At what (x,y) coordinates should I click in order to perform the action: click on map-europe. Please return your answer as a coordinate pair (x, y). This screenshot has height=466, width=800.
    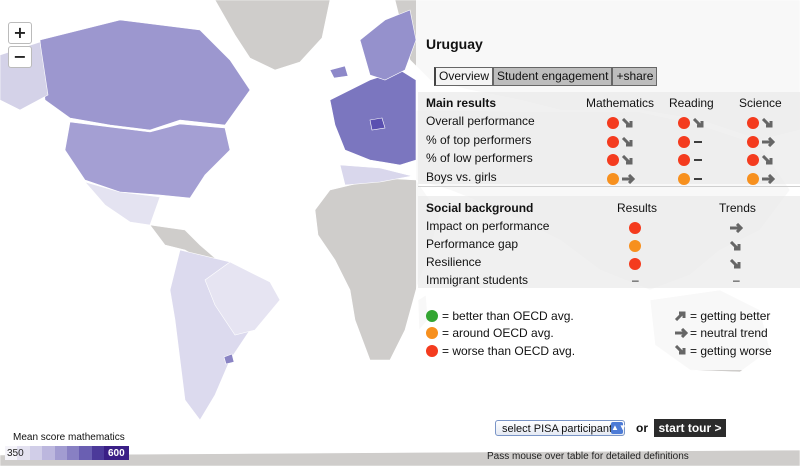
    Looking at the image, I should click on (373, 117).